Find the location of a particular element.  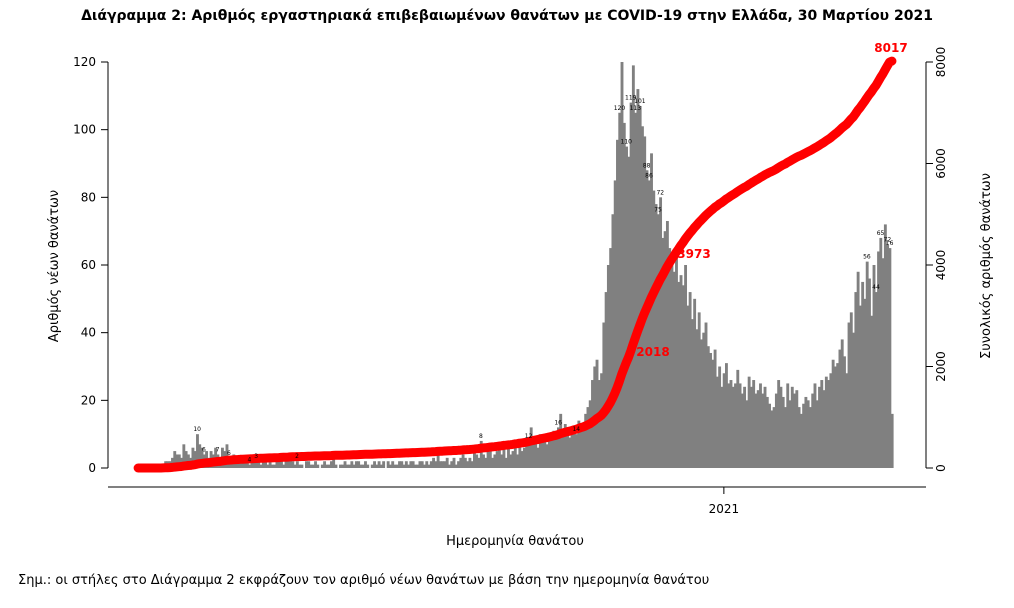

bar-label: 8 is located at coordinates (481, 436).